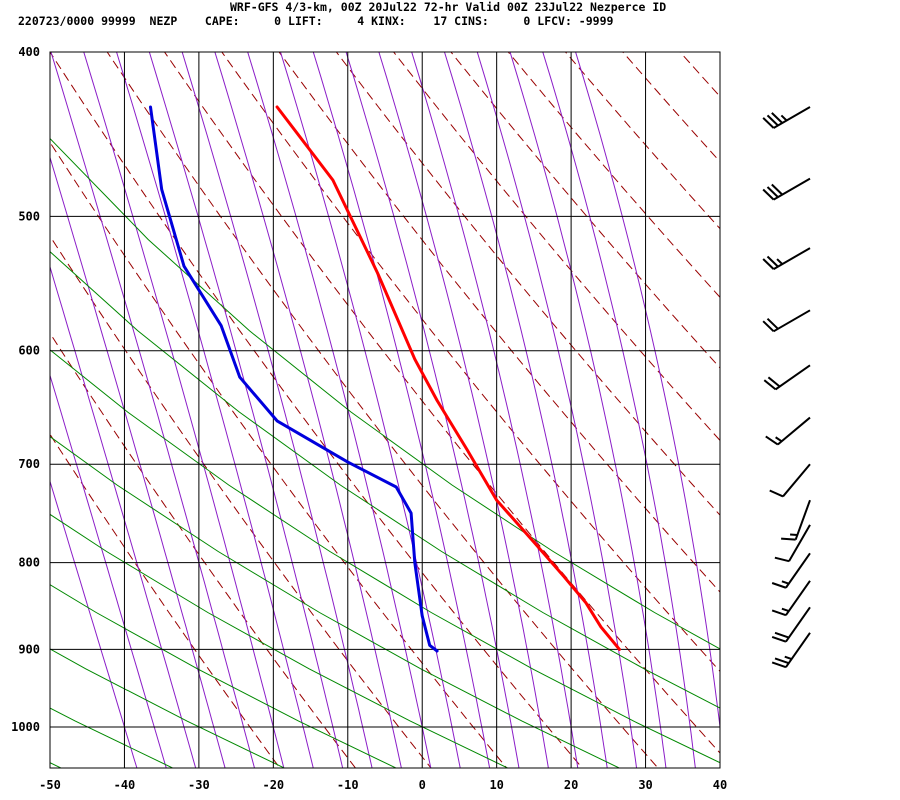 This screenshot has height=800, width=900. Describe the element at coordinates (645, 785) in the screenshot. I see `x-tick-label: 30` at that location.